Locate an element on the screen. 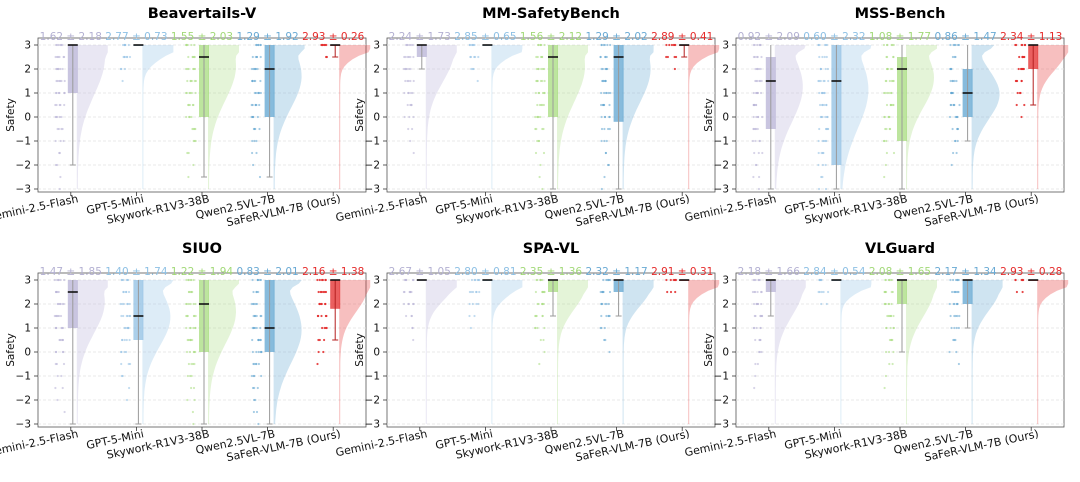 Image resolution: width=1080 pixels, height=482 pixels. mean-std-label: 2.93 ± 0.26 is located at coordinates (333, 37).